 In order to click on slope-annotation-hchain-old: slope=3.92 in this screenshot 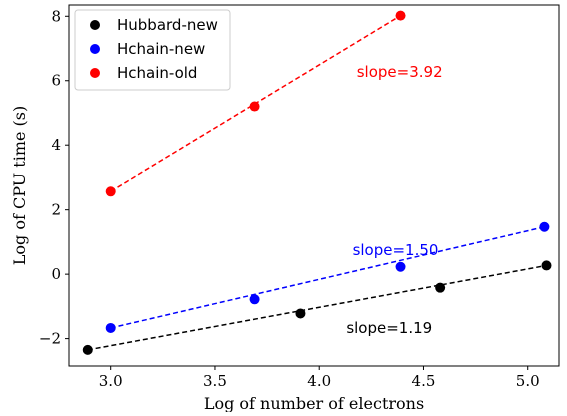, I will do `click(400, 72)`.